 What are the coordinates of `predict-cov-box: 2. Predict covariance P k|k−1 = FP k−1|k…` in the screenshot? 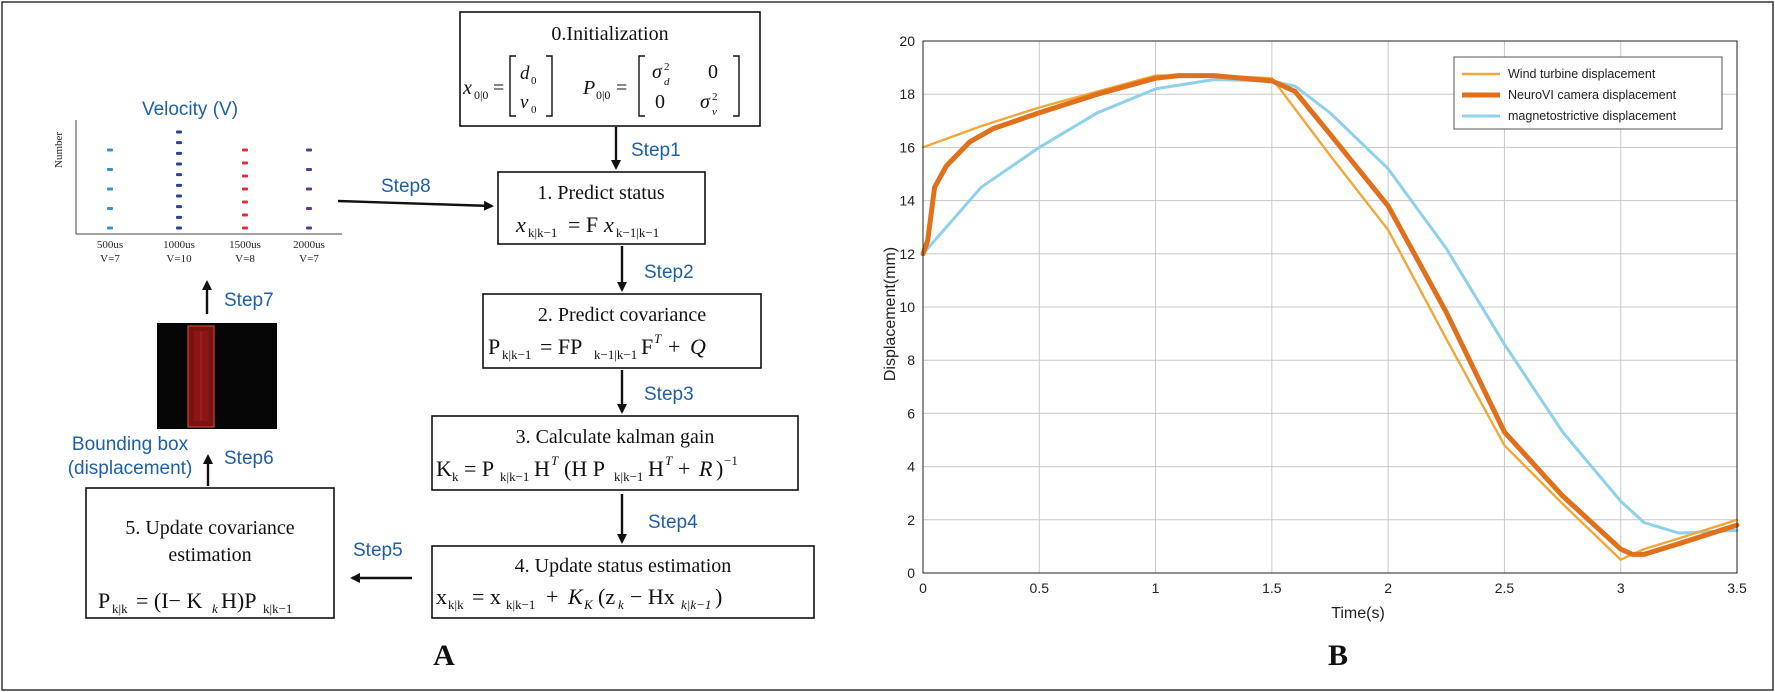 It's located at (622, 331).